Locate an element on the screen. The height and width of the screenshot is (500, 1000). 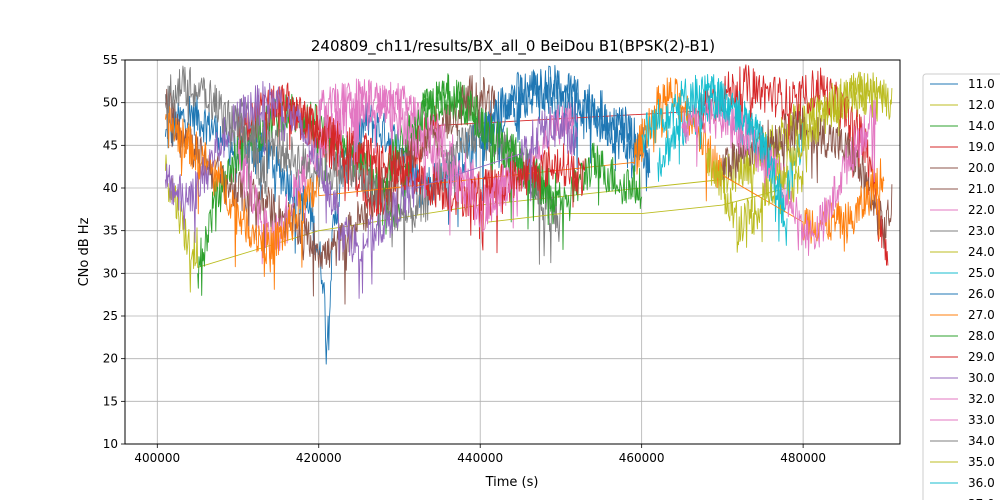
legend-entry: 36.0 is located at coordinates (962, 483).